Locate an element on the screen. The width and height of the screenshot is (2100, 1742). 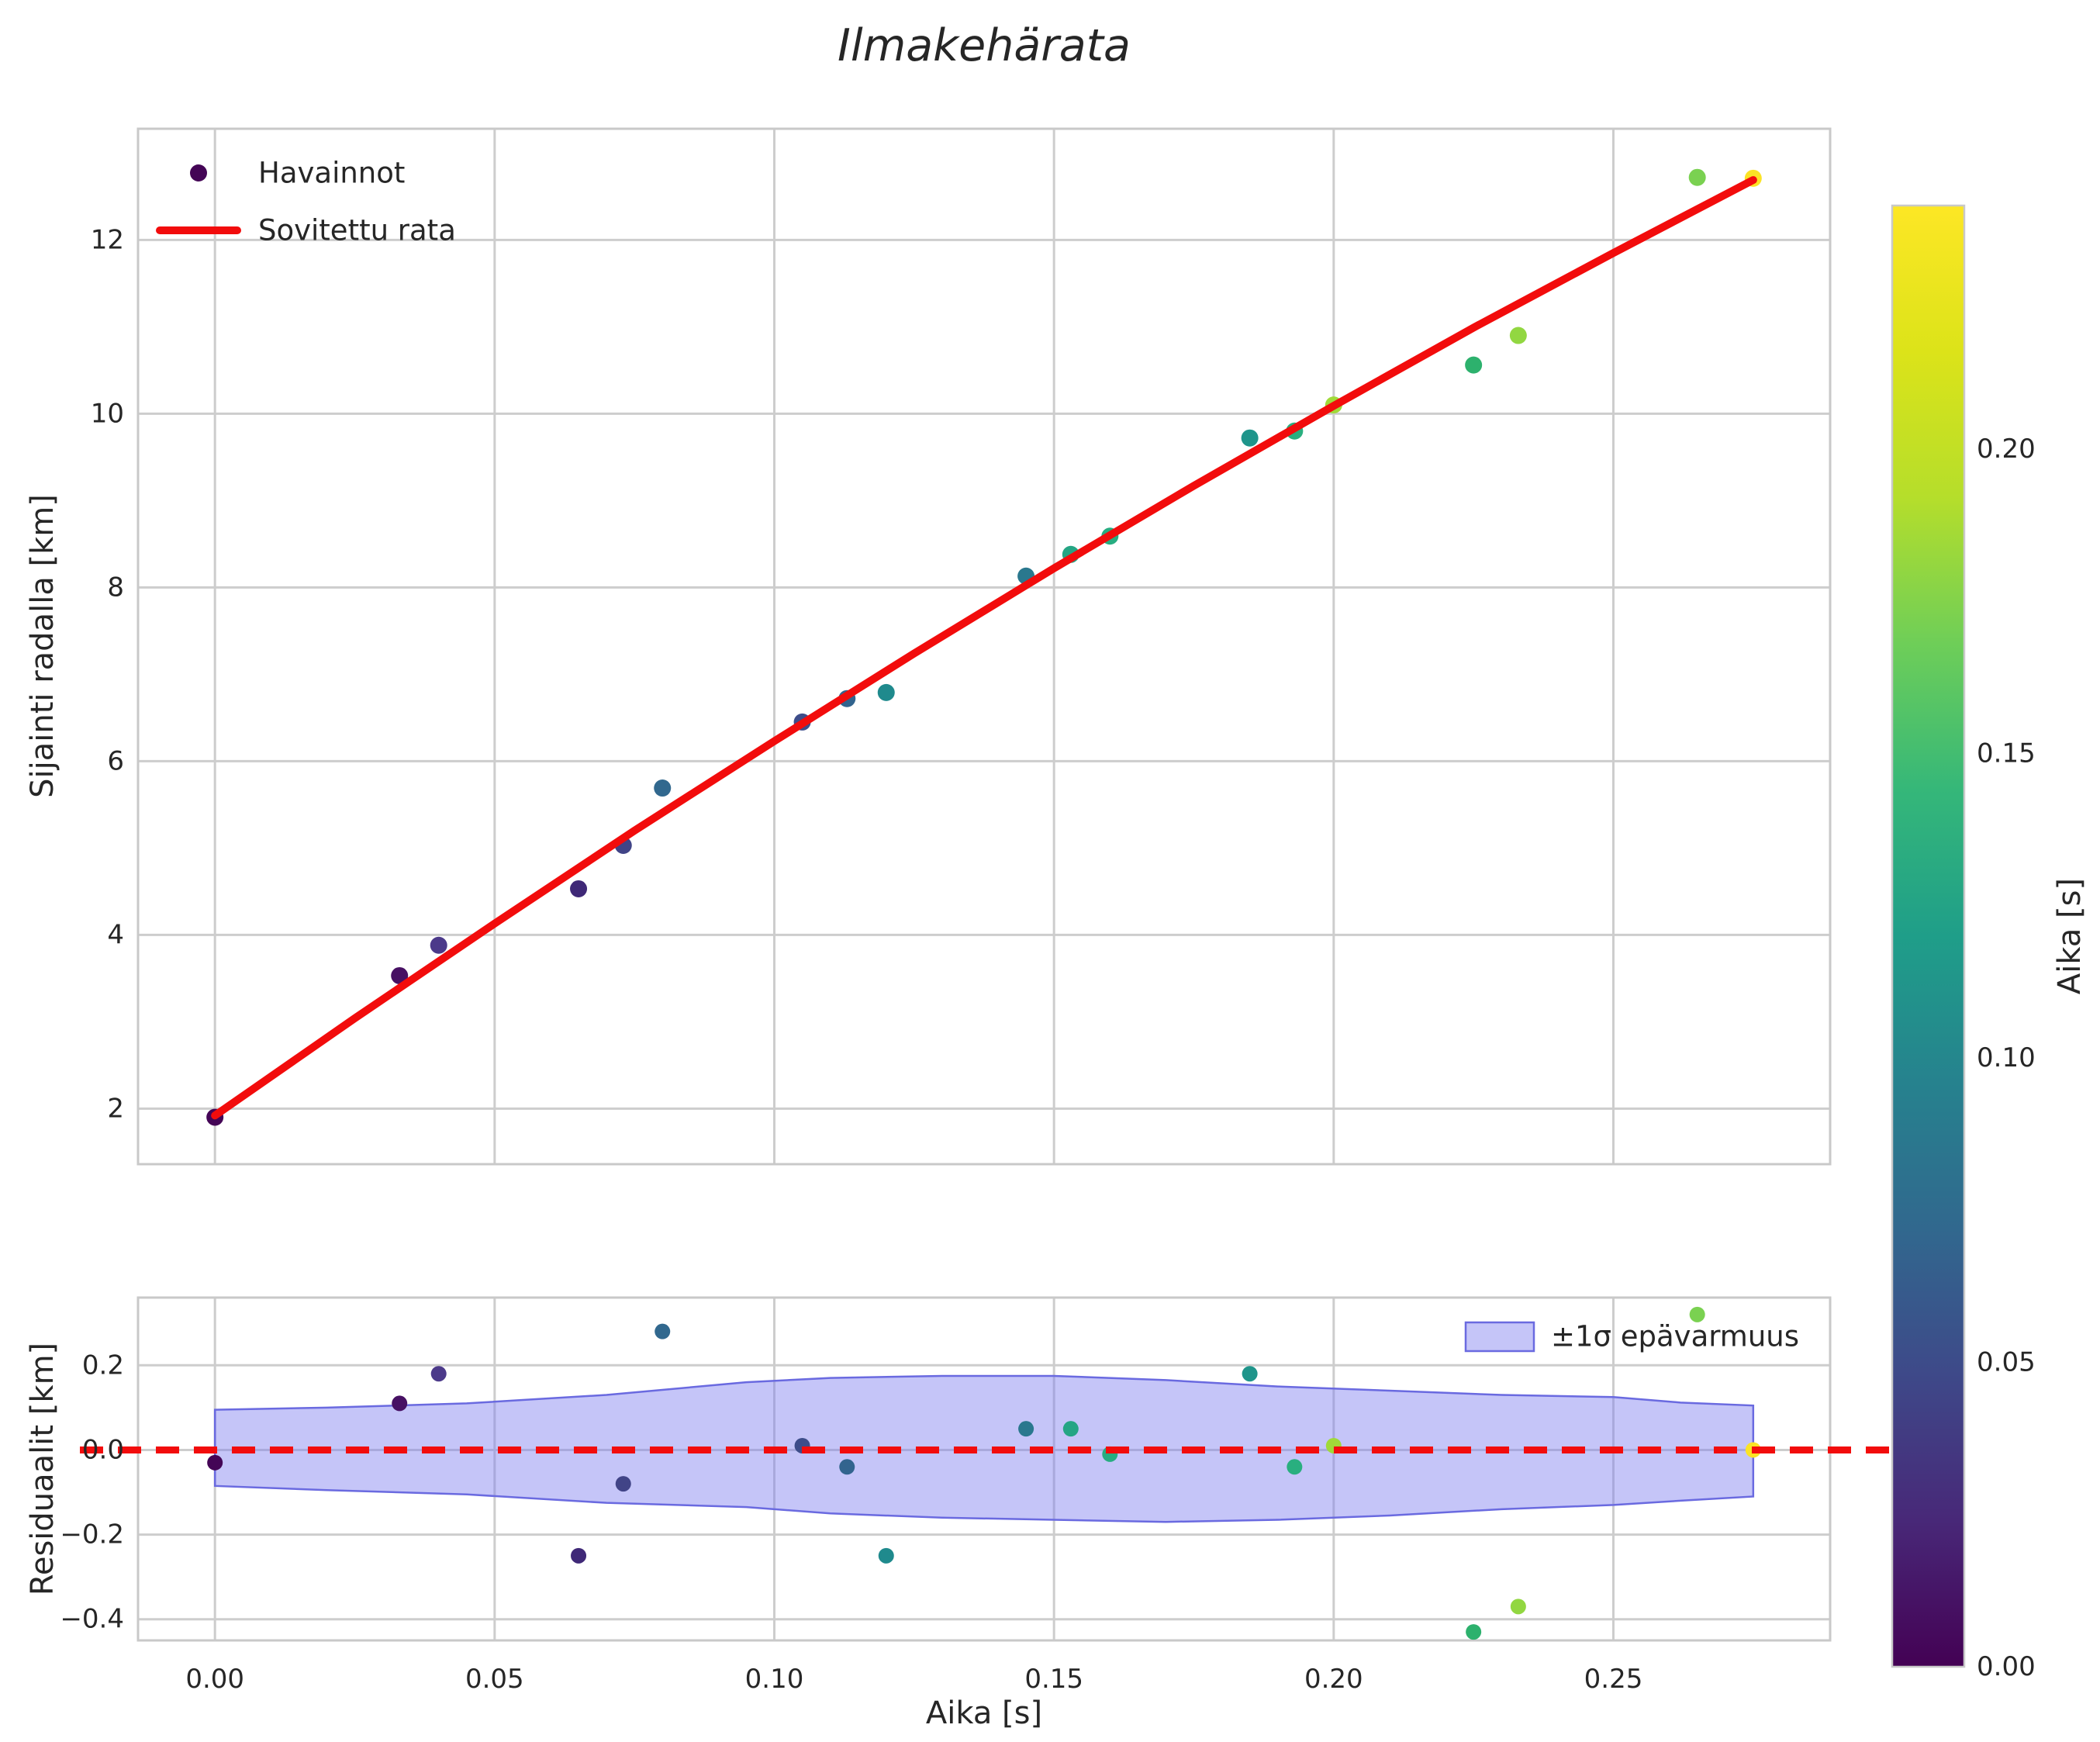
y-tick-label: 8 is located at coordinates (115, 587).